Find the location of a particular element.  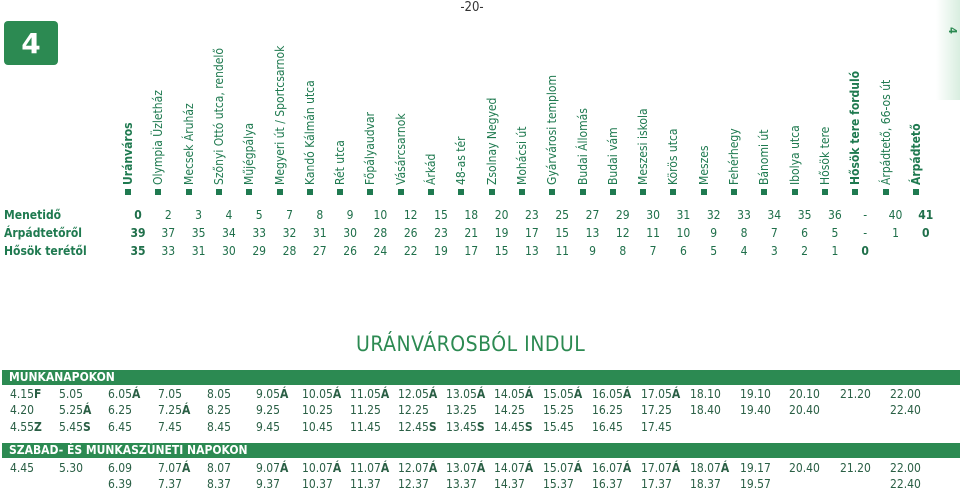

departure-time-value: 19.17 is located at coordinates (755, 468).